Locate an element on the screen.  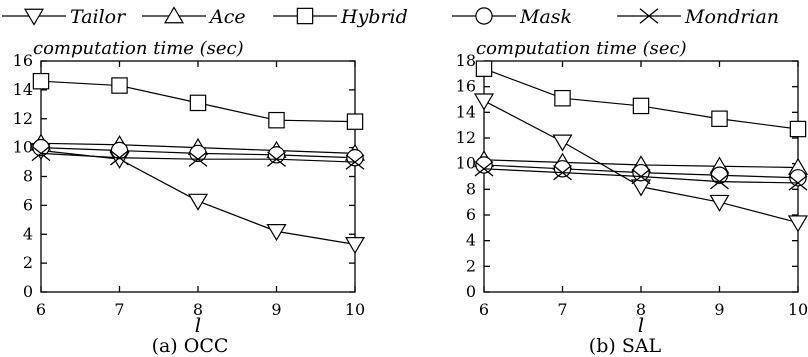
legend-item-mondrian: Mondrian is located at coordinates (698, 17).